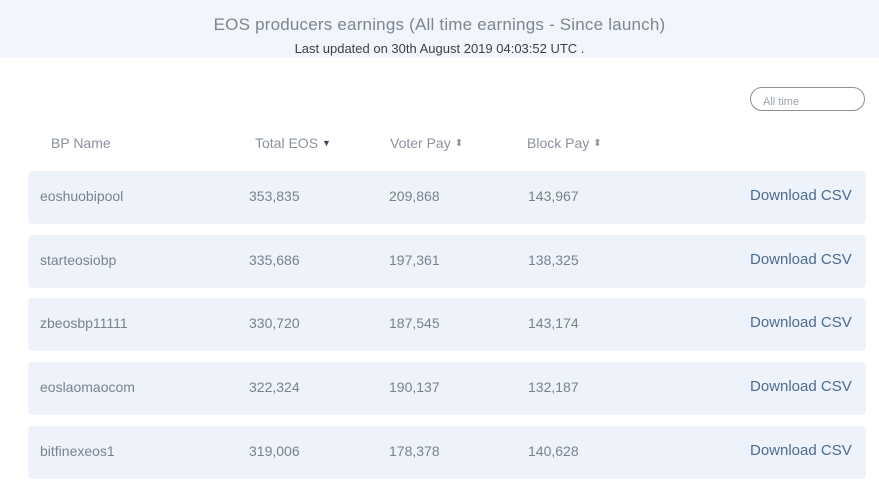 The image size is (879, 486). What do you see at coordinates (553, 451) in the screenshot?
I see `block-pay-cell: 140,628` at bounding box center [553, 451].